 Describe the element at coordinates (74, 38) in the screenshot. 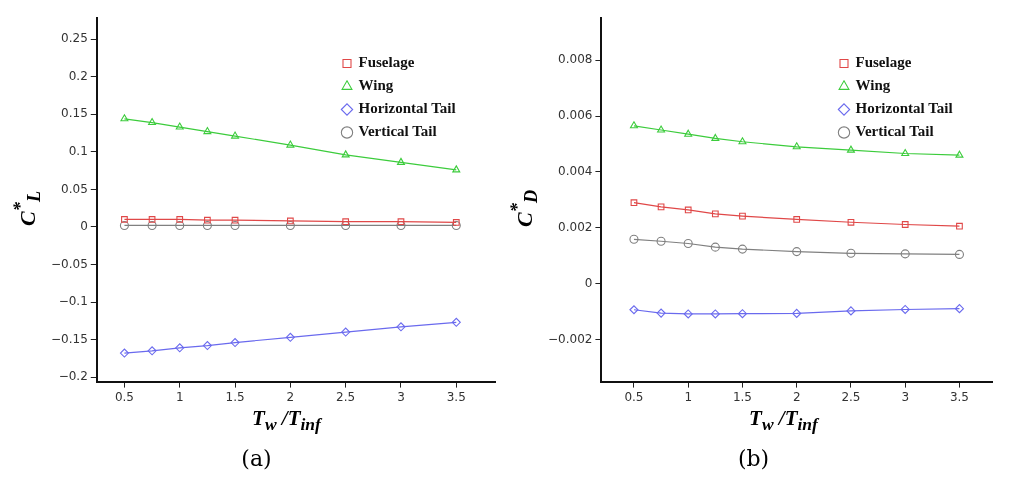

I see `y-tick-label: 0.25` at that location.